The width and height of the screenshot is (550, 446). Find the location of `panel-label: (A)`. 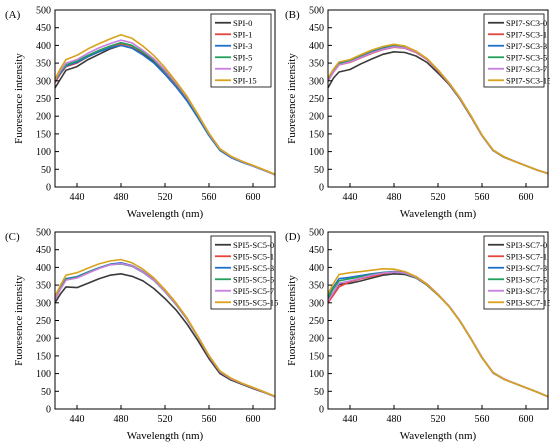

panel-label: (A) is located at coordinates (13, 15).